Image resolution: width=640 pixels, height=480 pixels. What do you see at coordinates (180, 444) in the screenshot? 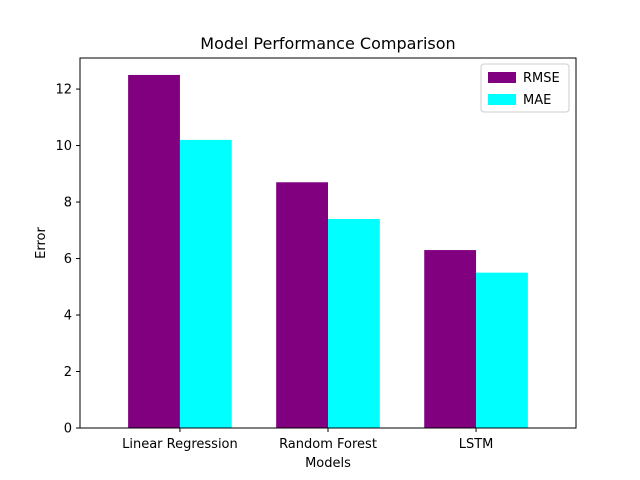
I see `x-tick-label: Linear Regression` at bounding box center [180, 444].